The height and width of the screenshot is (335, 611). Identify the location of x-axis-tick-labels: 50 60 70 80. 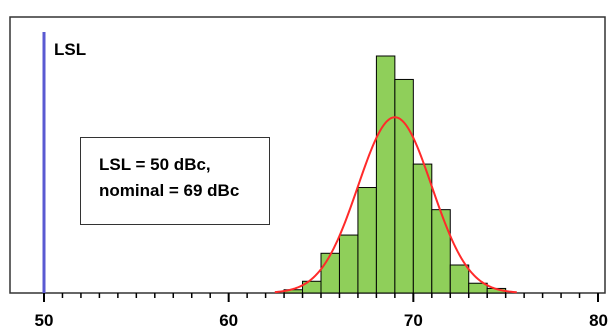
(321, 320).